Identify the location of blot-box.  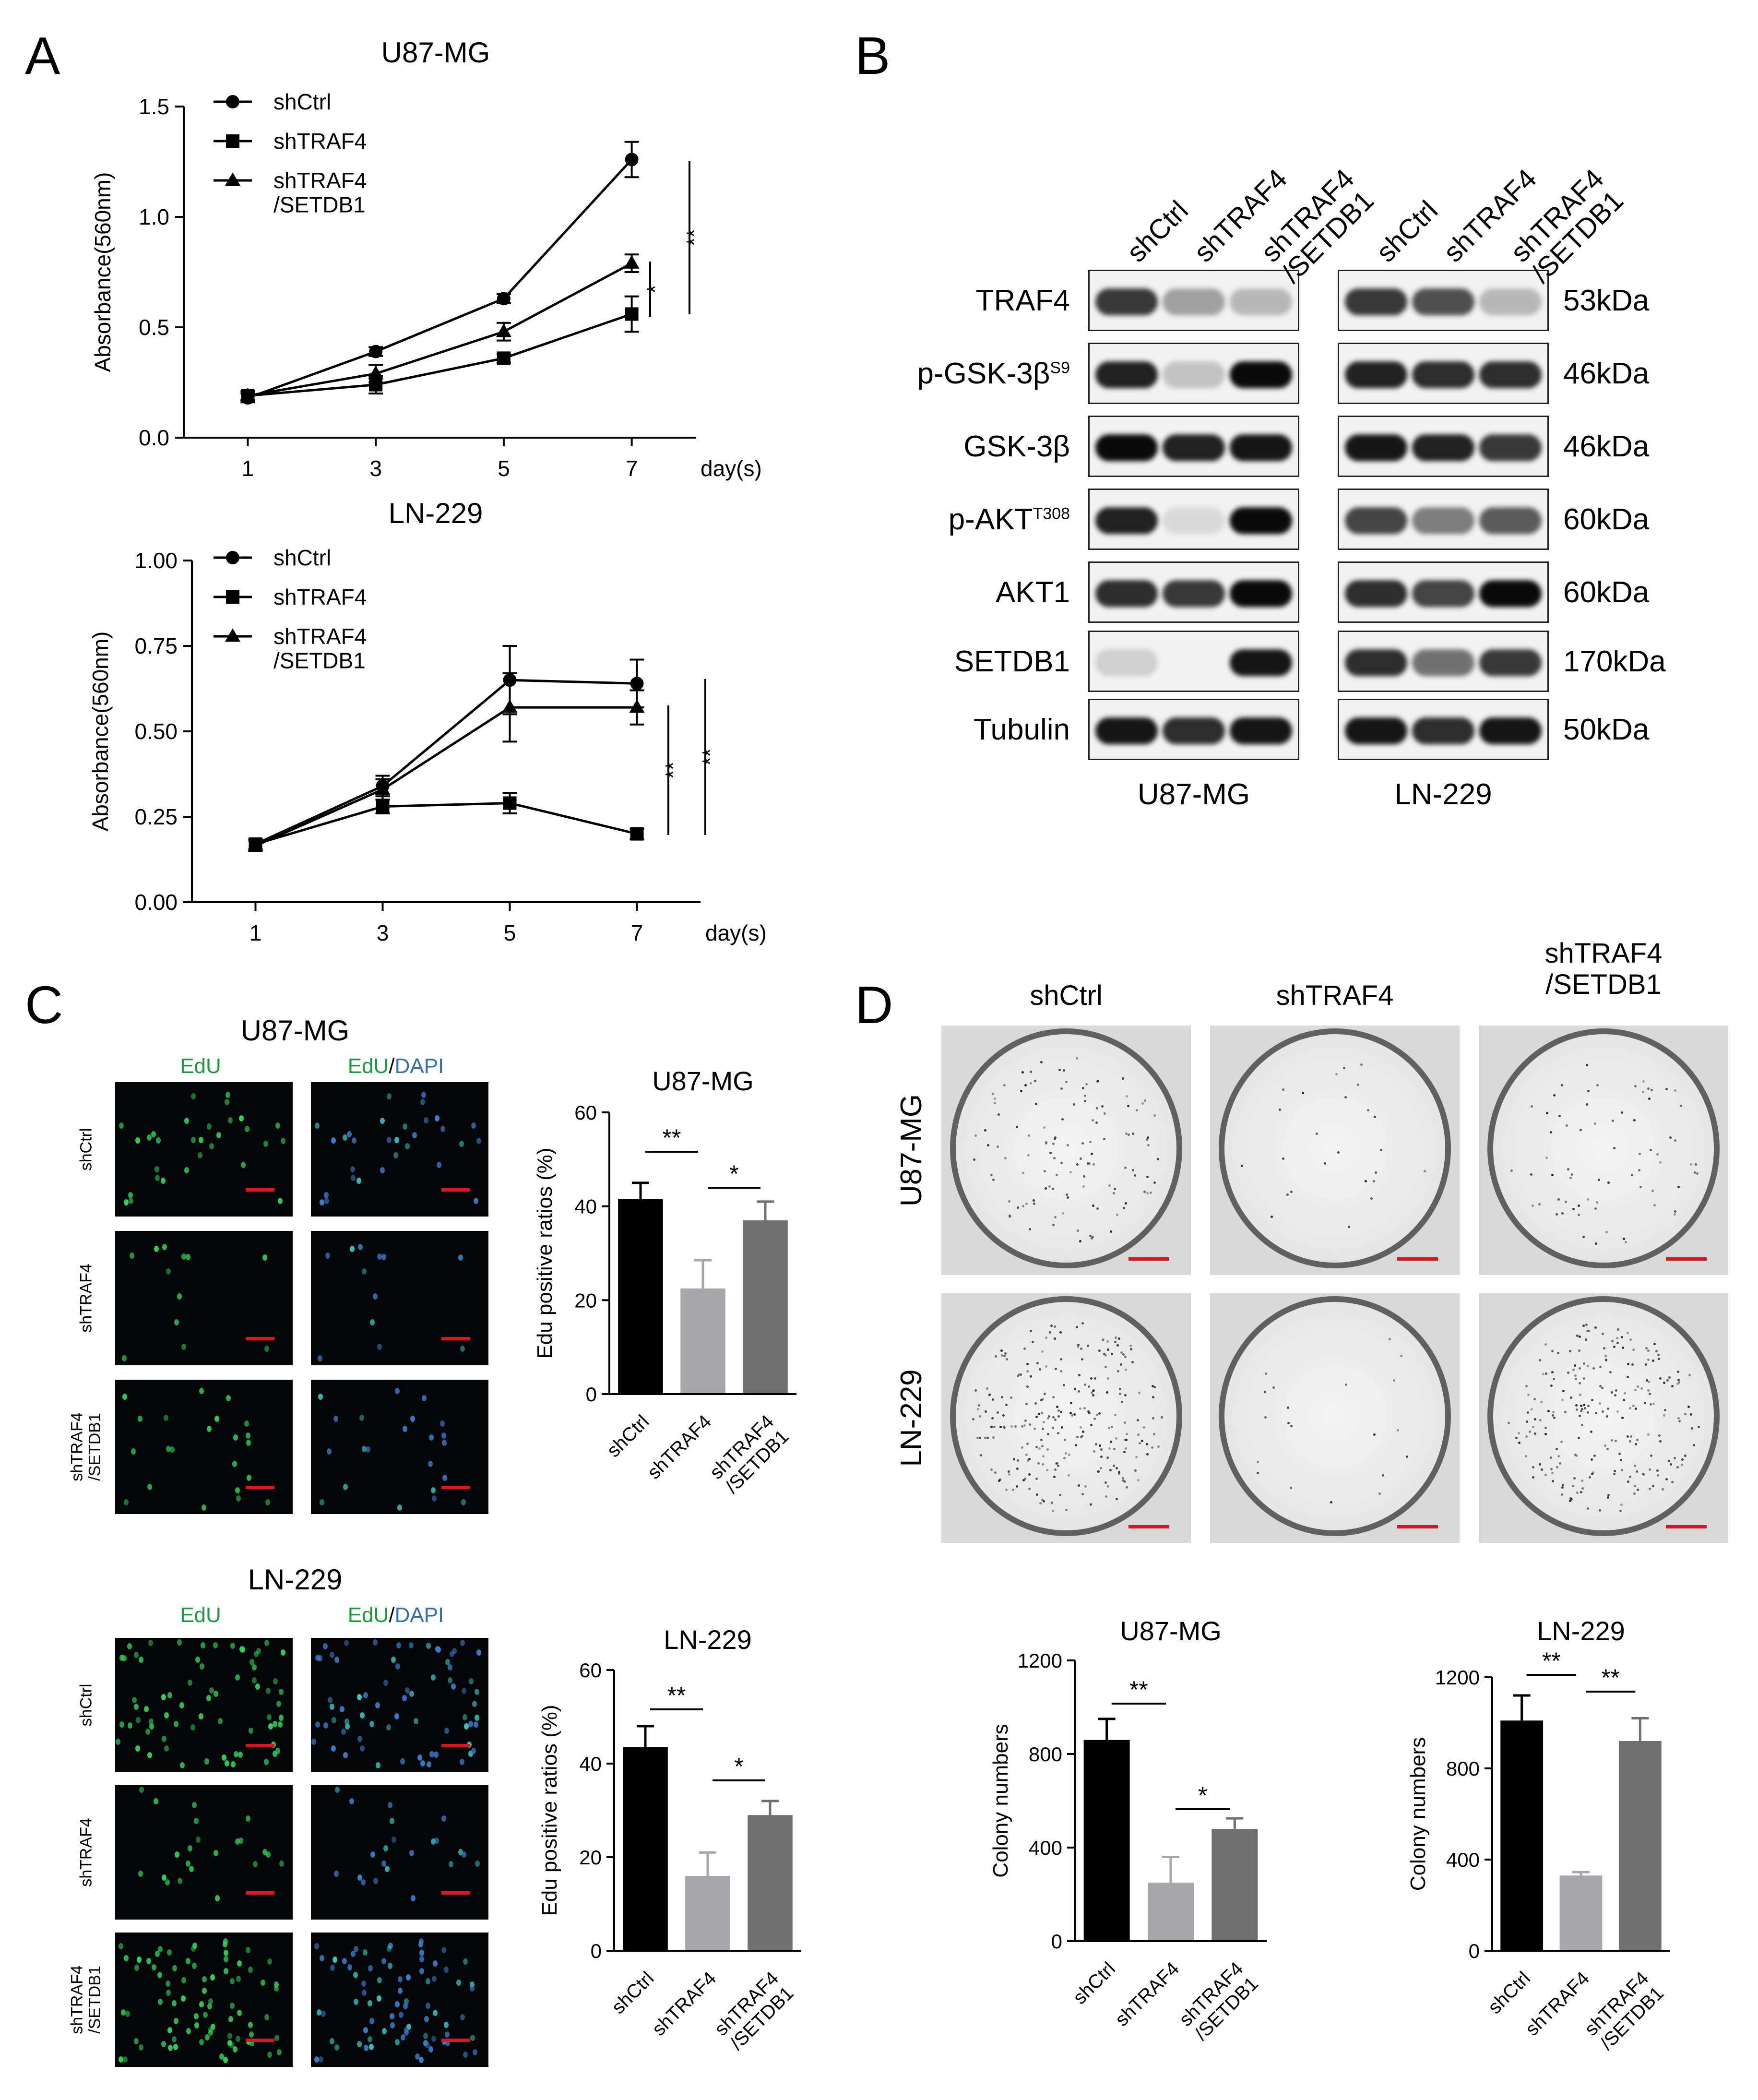
(1193, 446).